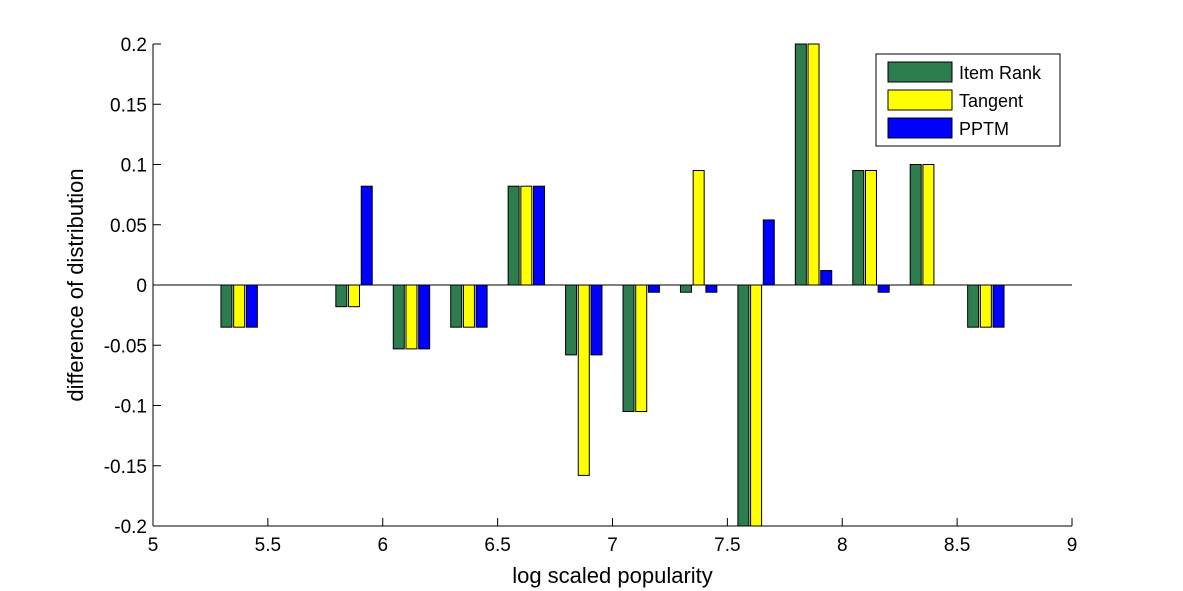 Image resolution: width=1183 pixels, height=591 pixels. What do you see at coordinates (1000, 73) in the screenshot?
I see `legend-label: Item Rank` at bounding box center [1000, 73].